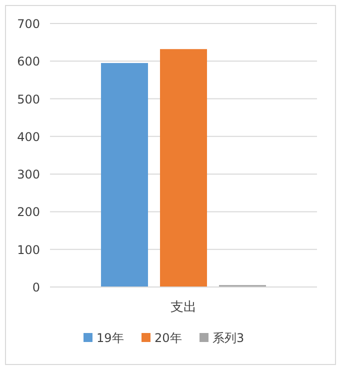 The image size is (341, 371). What do you see at coordinates (183, 307) in the screenshot?
I see `x-tick-label: 支出` at bounding box center [183, 307].